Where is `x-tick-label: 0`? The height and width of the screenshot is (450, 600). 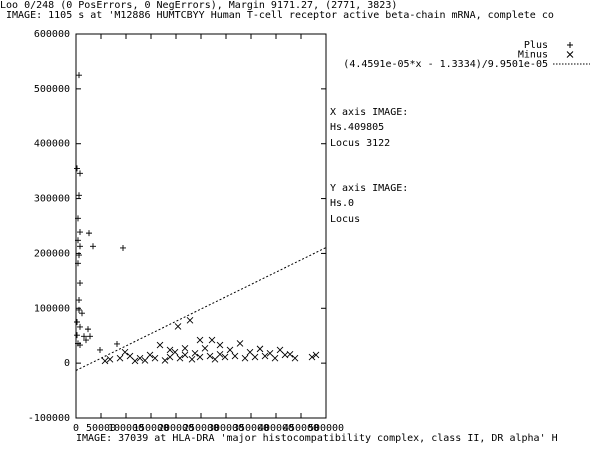 x-tick-label: 0 is located at coordinates (76, 428).